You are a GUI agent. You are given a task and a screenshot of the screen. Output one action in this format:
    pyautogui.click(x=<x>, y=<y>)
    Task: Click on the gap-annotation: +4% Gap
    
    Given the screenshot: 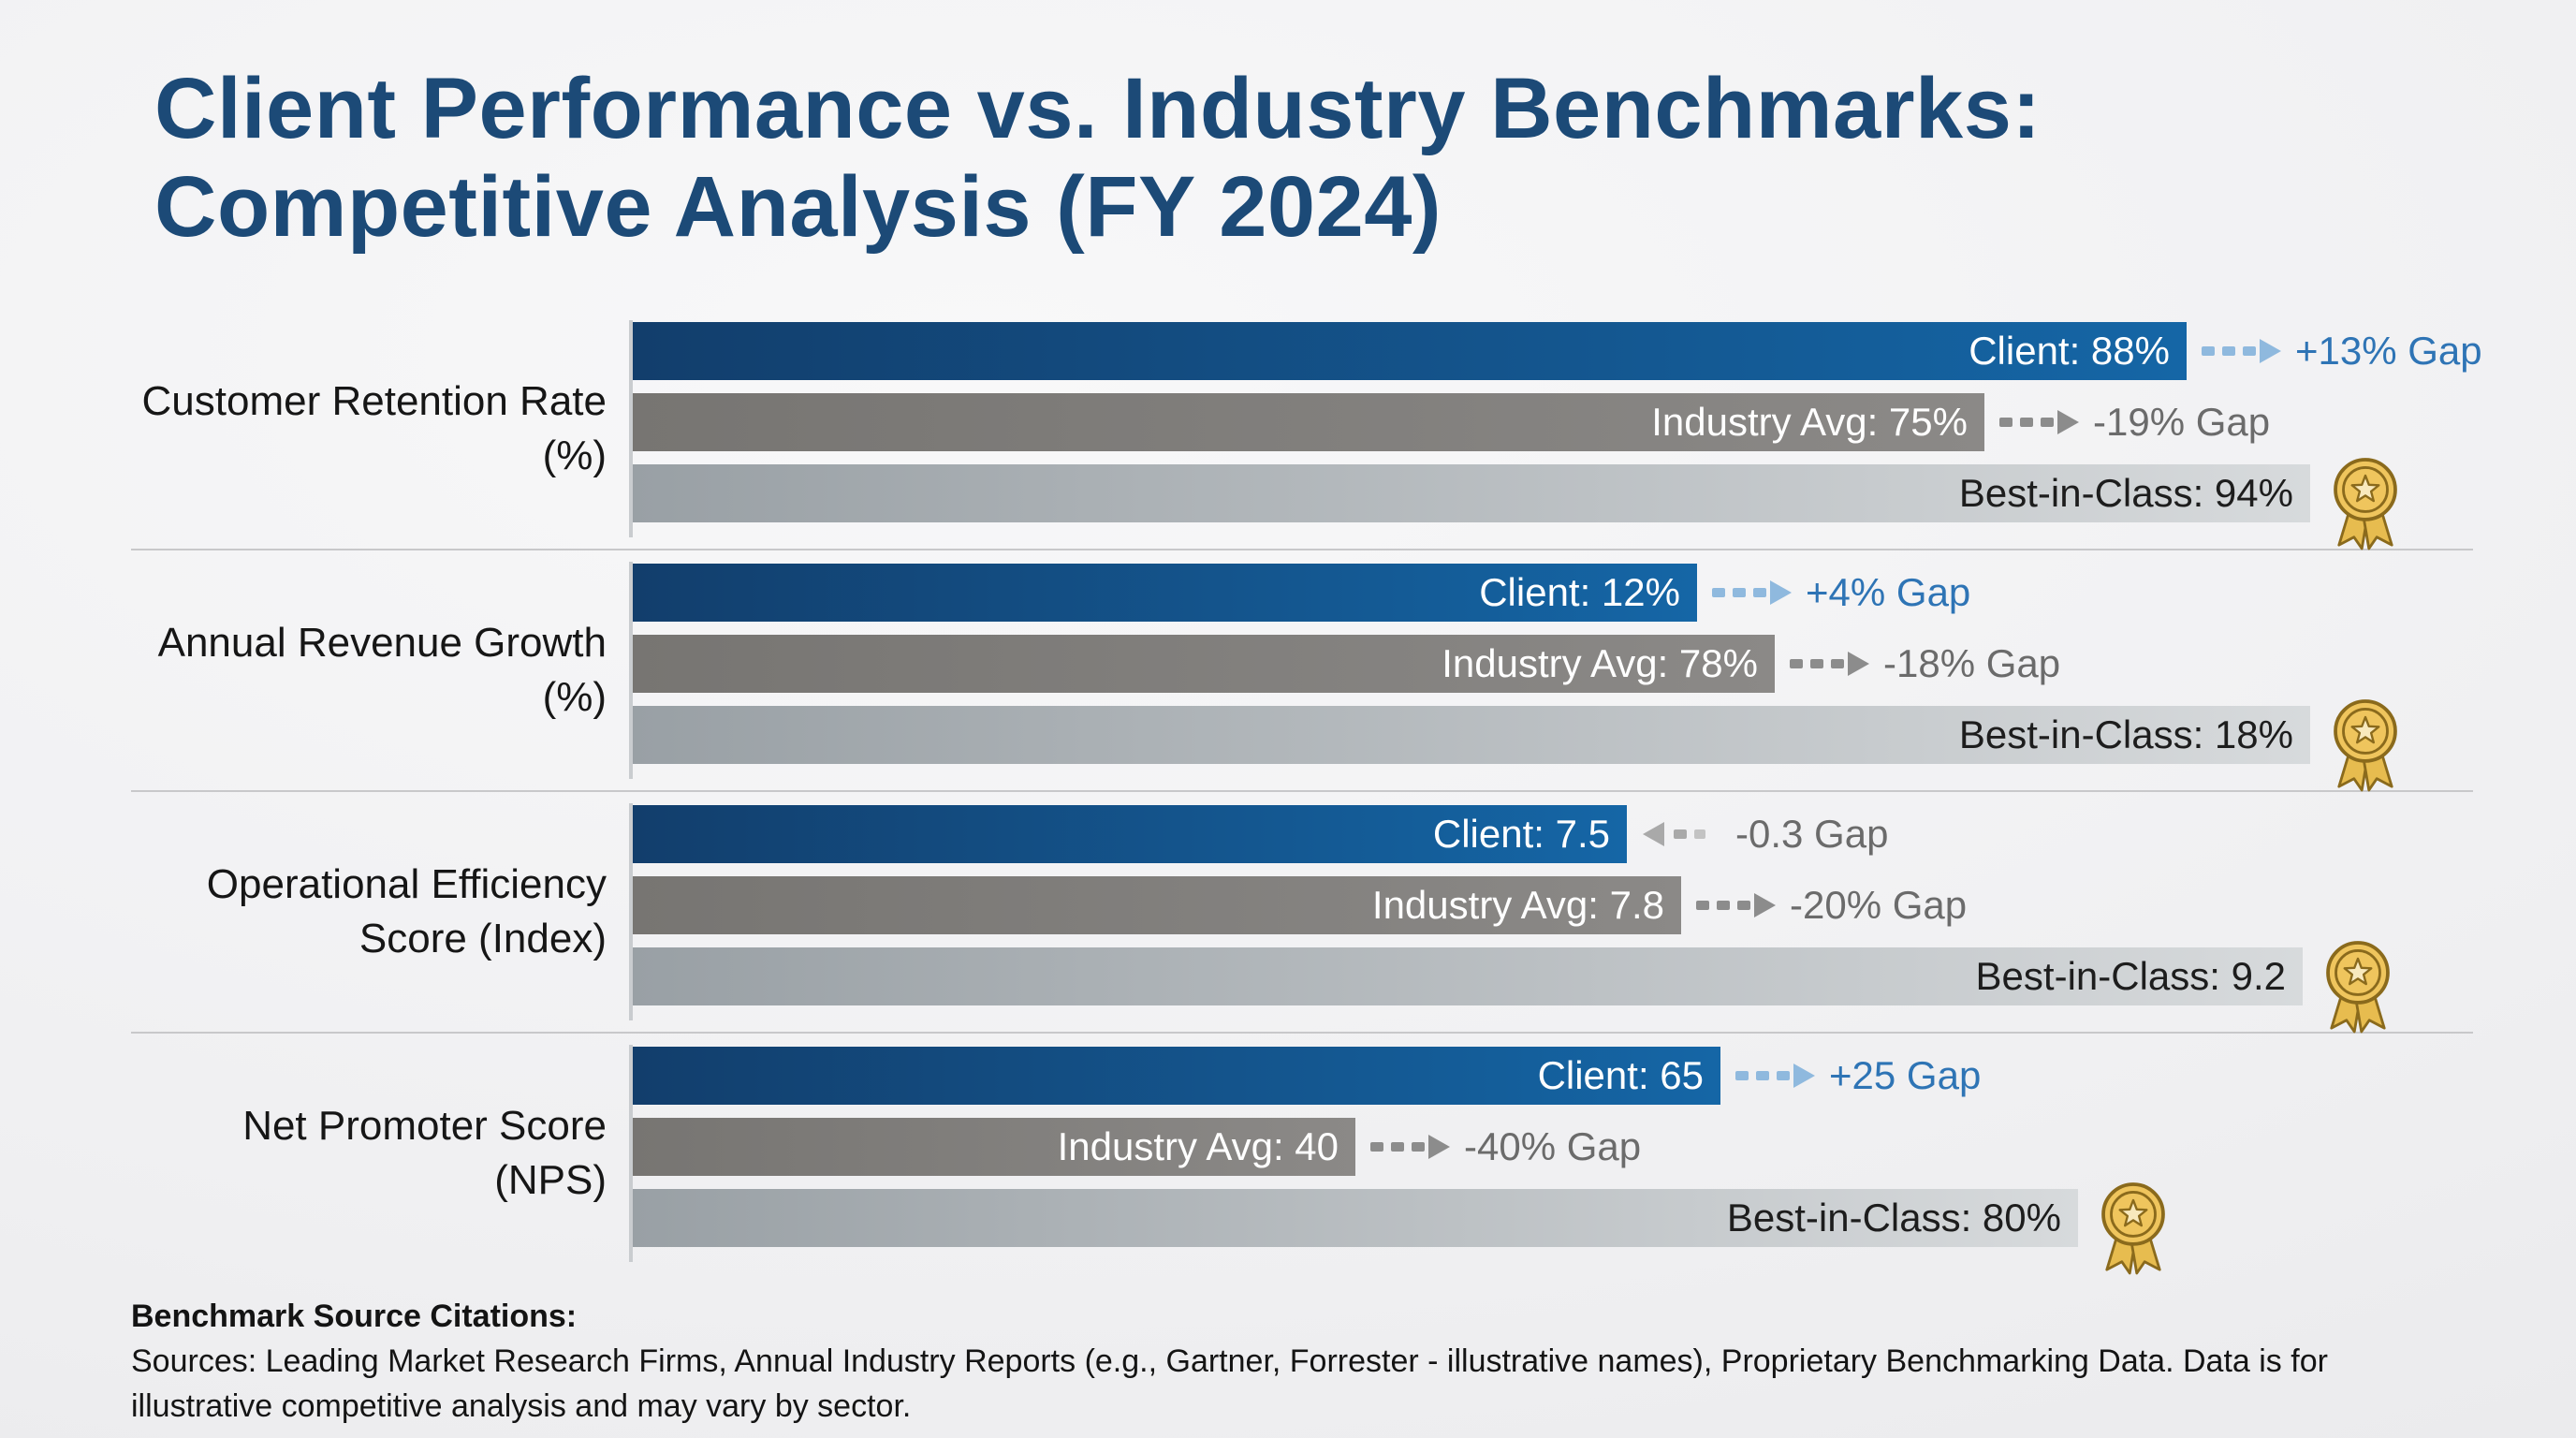 What is the action you would take?
    pyautogui.click(x=1841, y=592)
    